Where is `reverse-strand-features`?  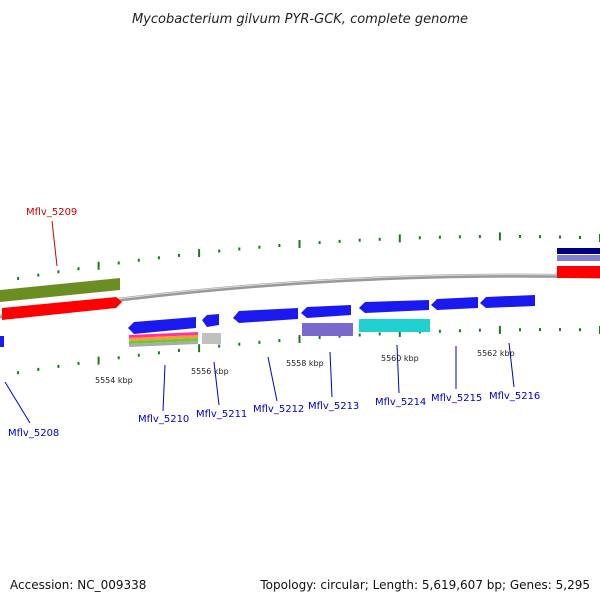 reverse-strand-features is located at coordinates (267, 321).